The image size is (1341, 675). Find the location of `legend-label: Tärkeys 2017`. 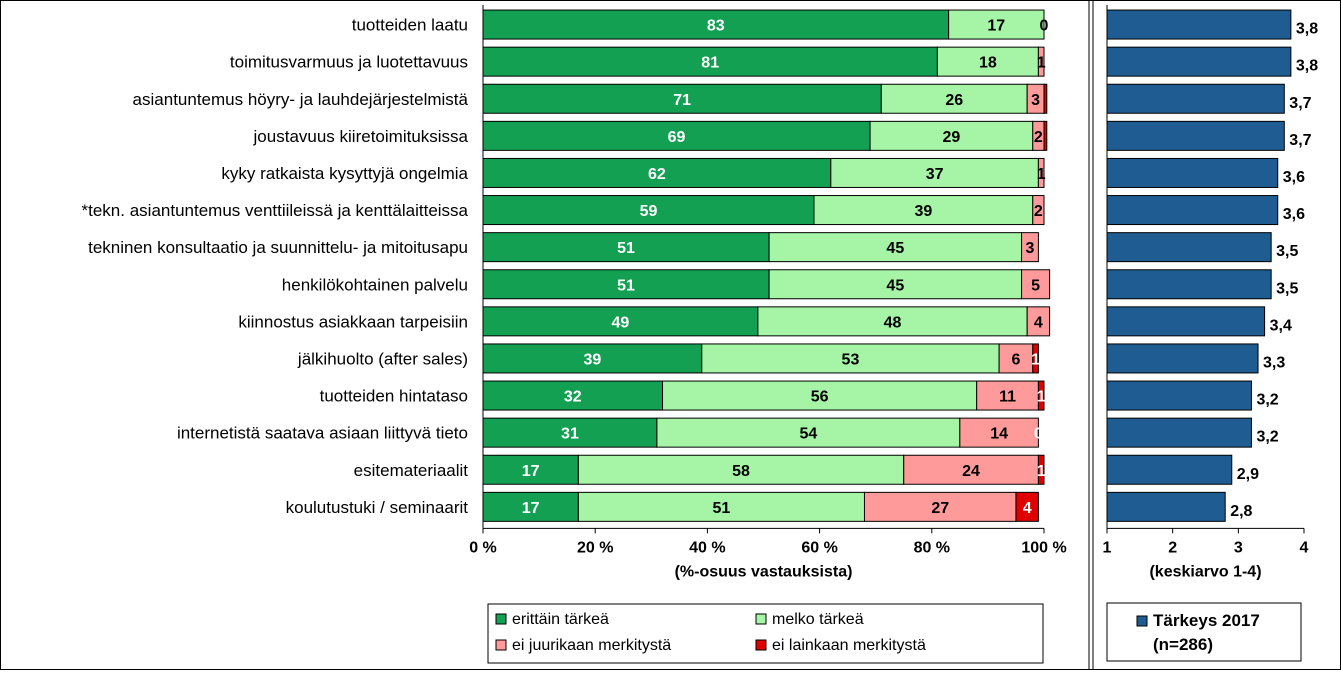

legend-label: Tärkeys 2017 is located at coordinates (1206, 620).